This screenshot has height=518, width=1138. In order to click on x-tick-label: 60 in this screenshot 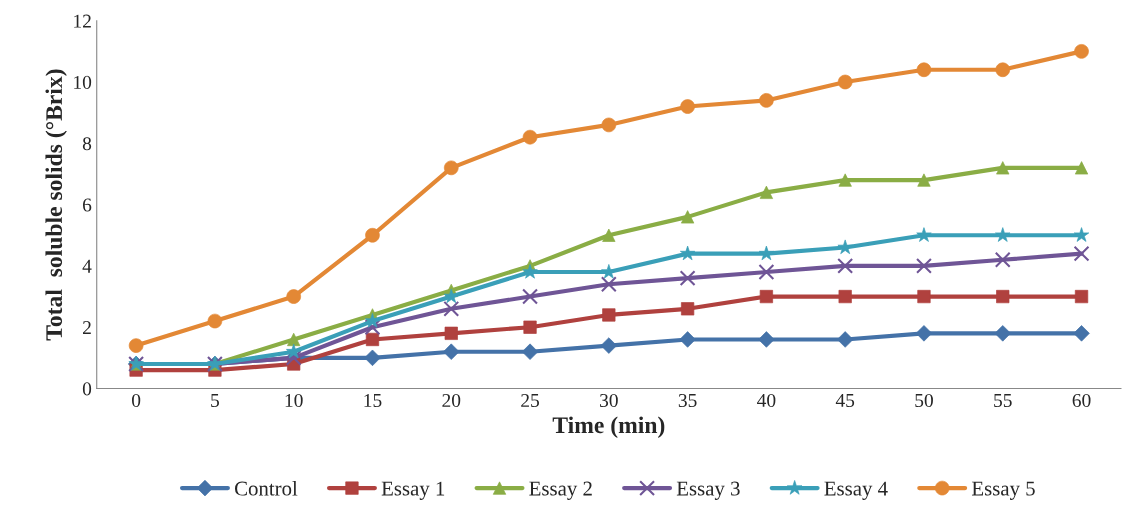, I will do `click(1081, 400)`.